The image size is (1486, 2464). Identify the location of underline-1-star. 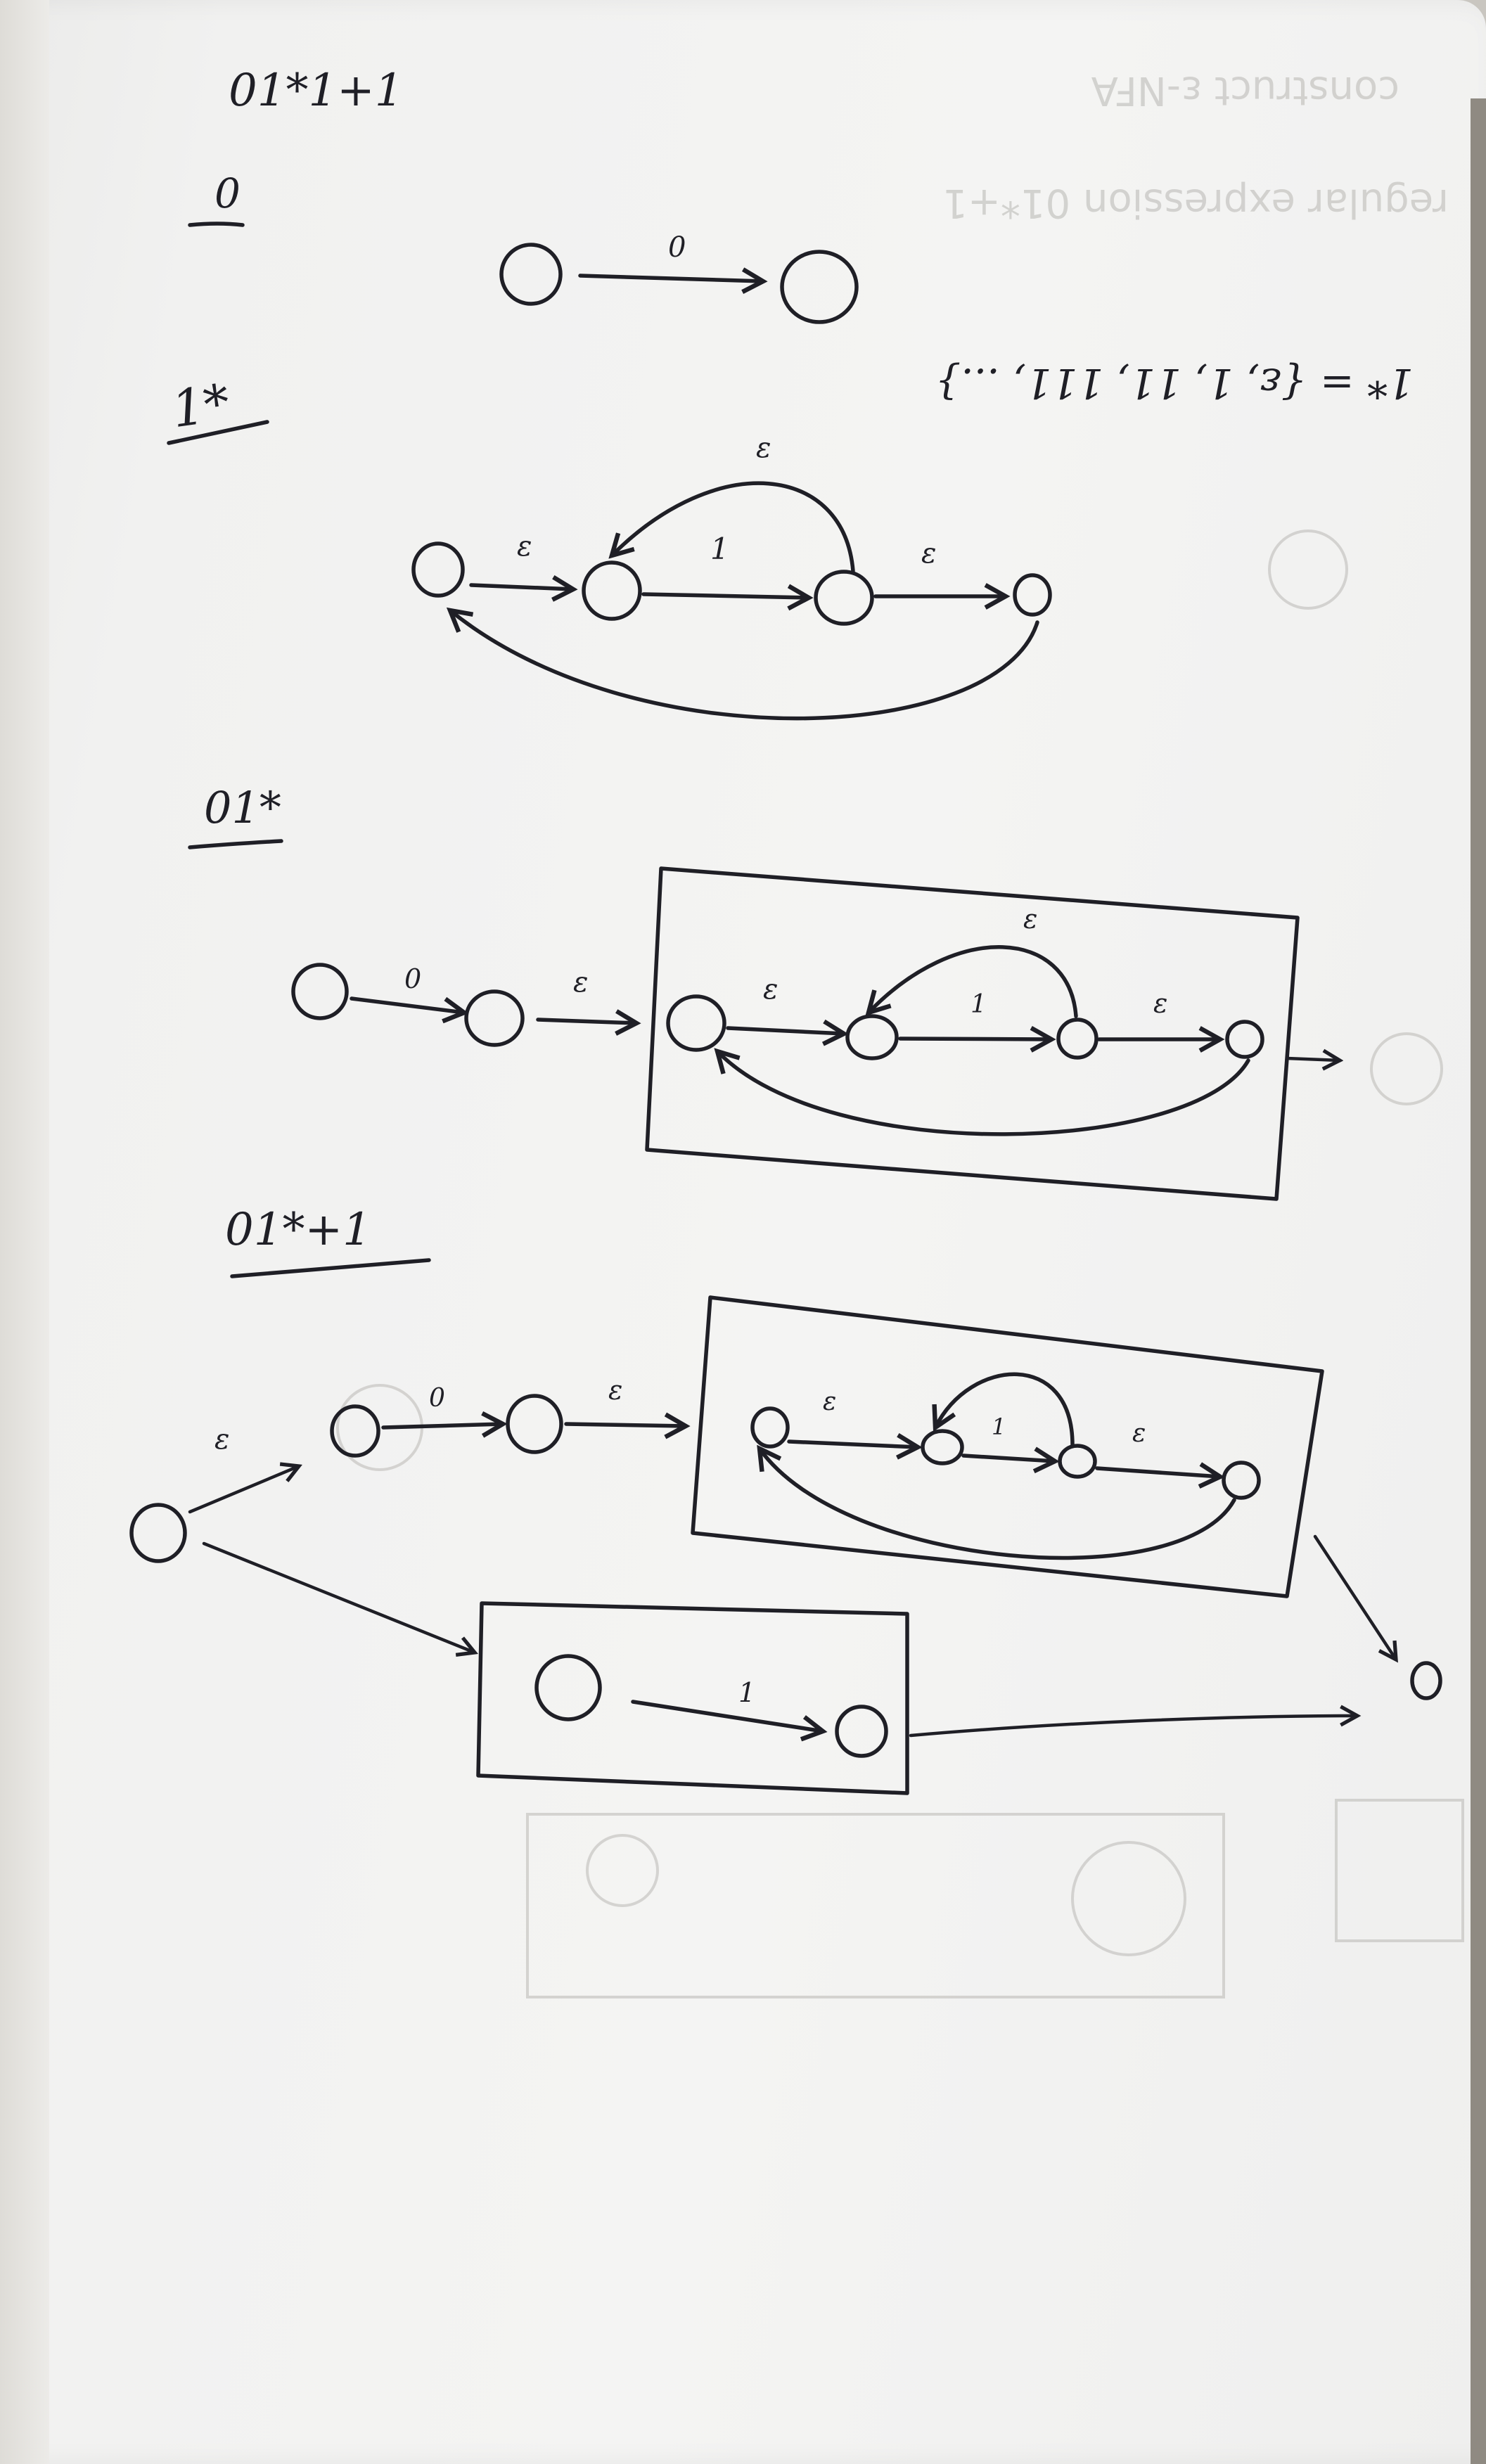
(218, 432).